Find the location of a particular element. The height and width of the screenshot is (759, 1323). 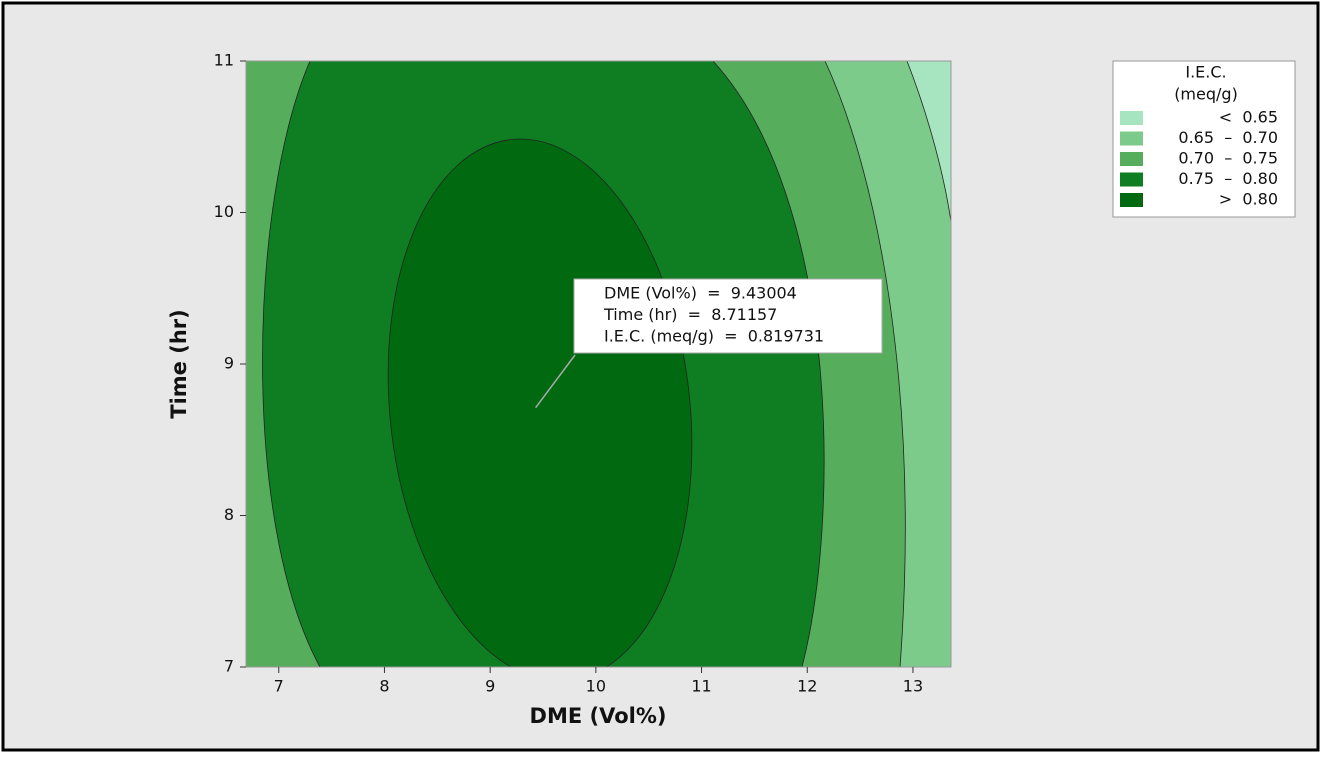

x-tick-label: 7 is located at coordinates (279, 686).